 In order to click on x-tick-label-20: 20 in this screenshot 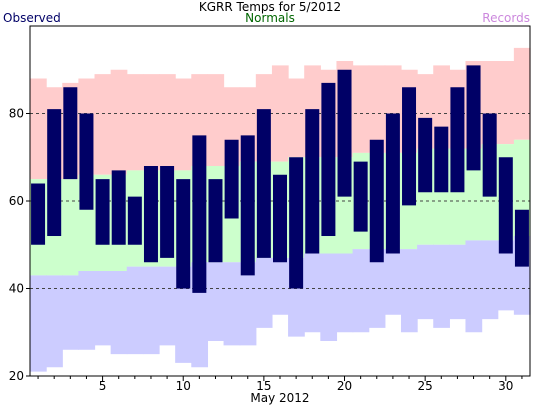, I will do `click(344, 386)`.